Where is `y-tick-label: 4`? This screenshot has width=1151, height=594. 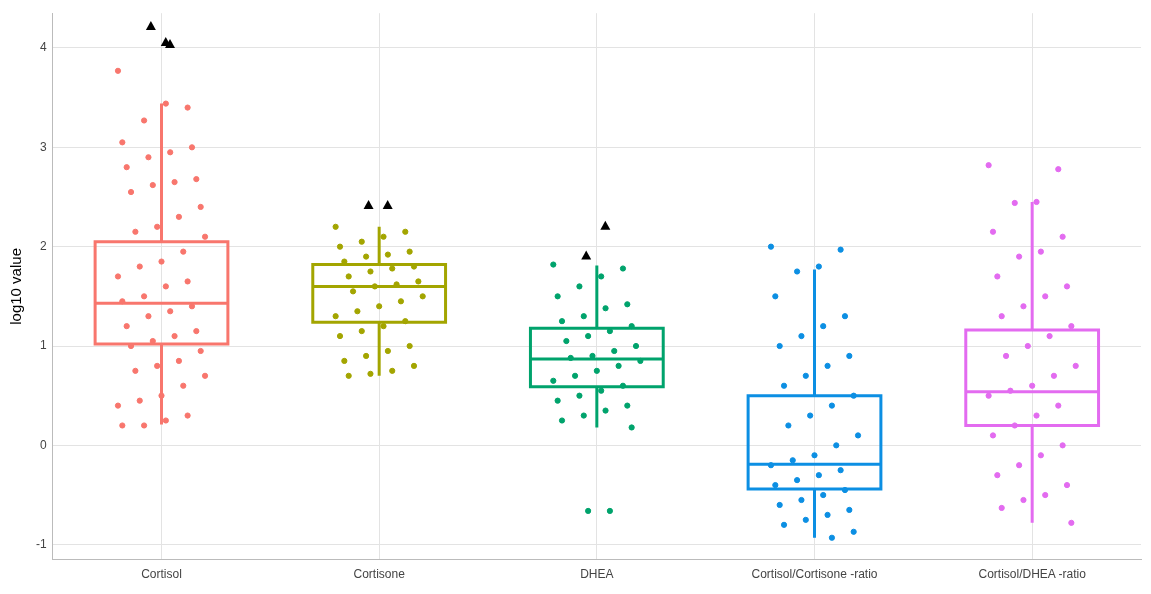
y-tick-label: 4 is located at coordinates (43, 47).